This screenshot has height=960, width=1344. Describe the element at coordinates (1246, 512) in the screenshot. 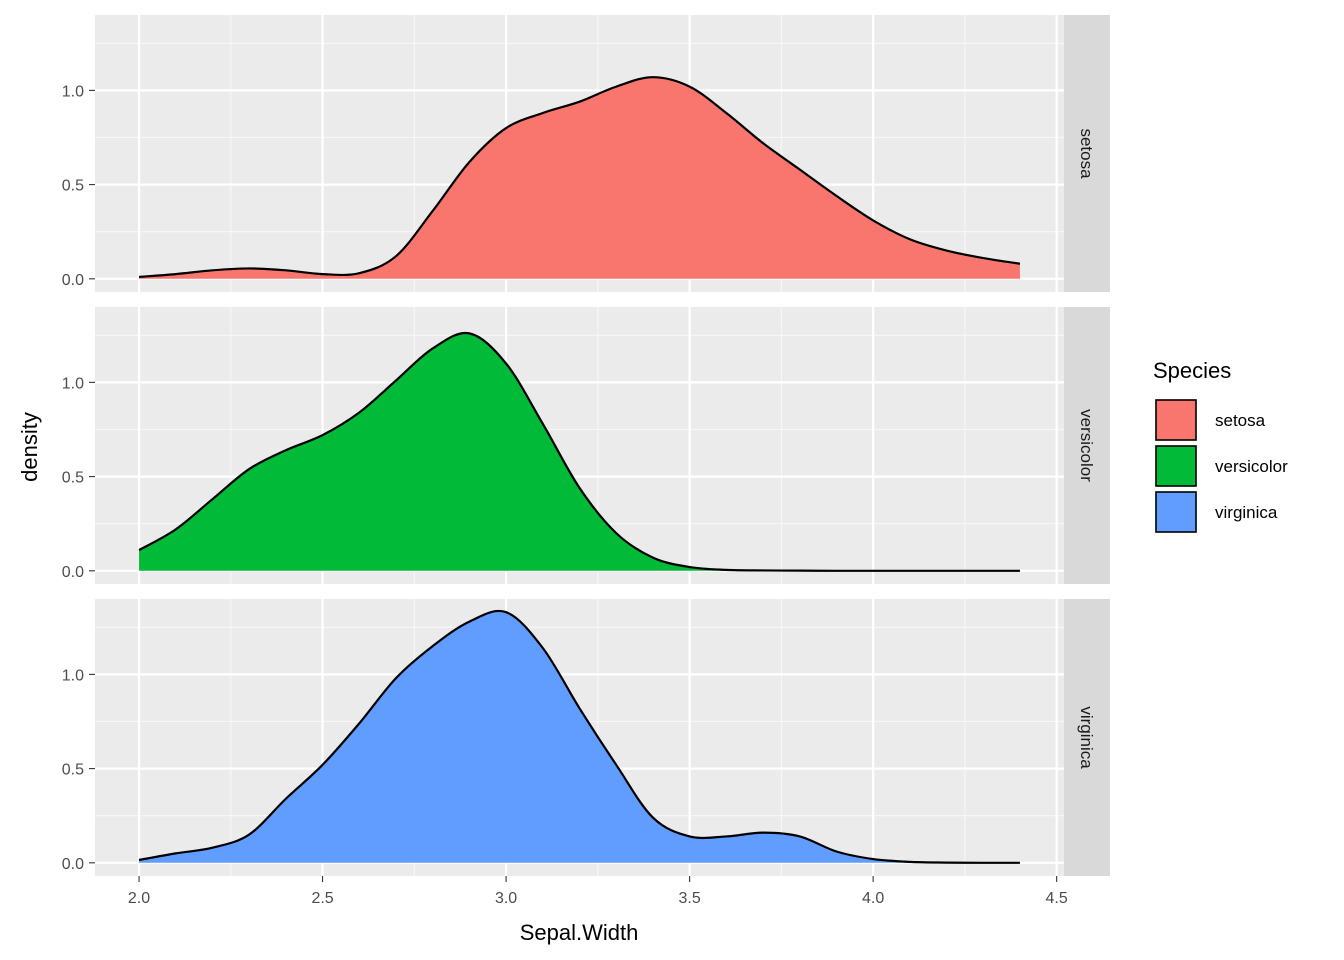

I see `legend-label-virginica: virginica` at that location.